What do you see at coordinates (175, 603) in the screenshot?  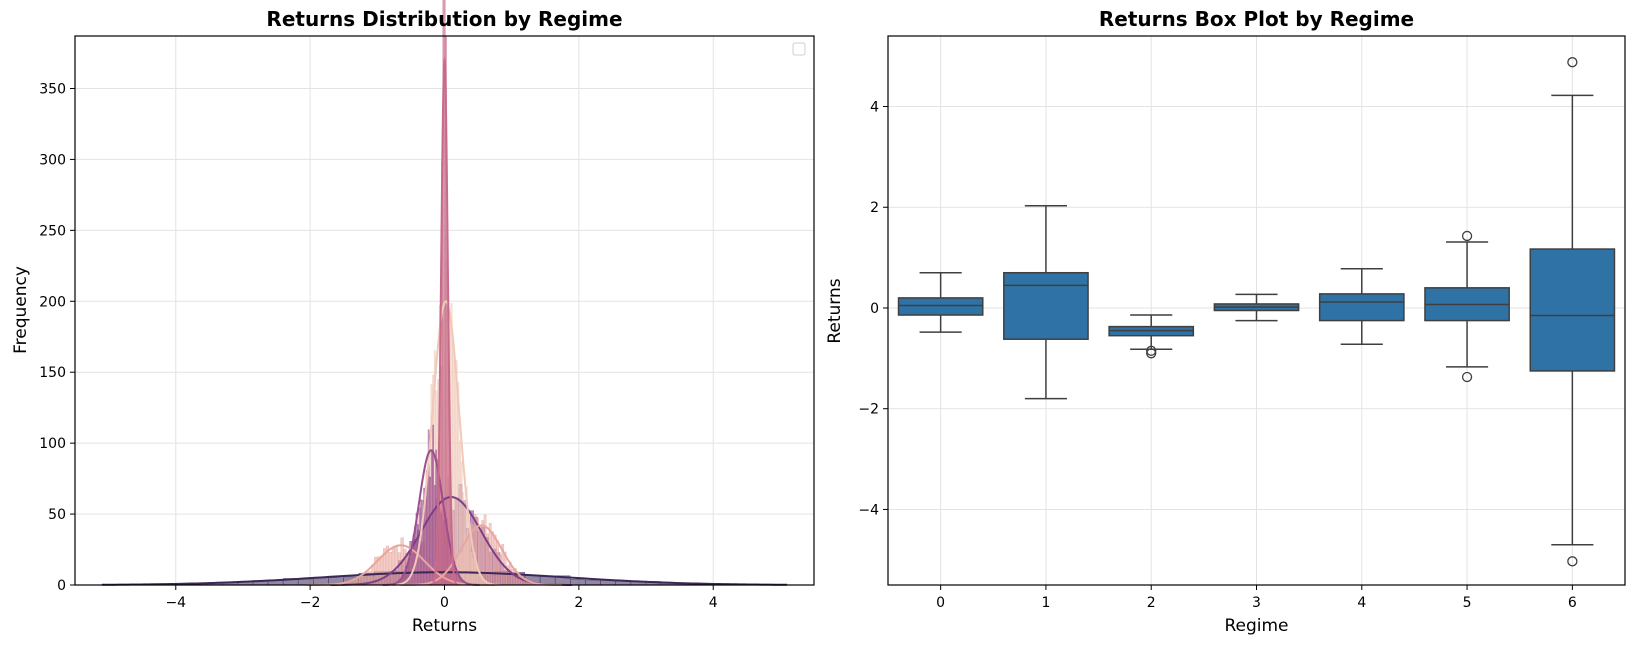 I see `histogram-x-tick-label: −4` at bounding box center [175, 603].